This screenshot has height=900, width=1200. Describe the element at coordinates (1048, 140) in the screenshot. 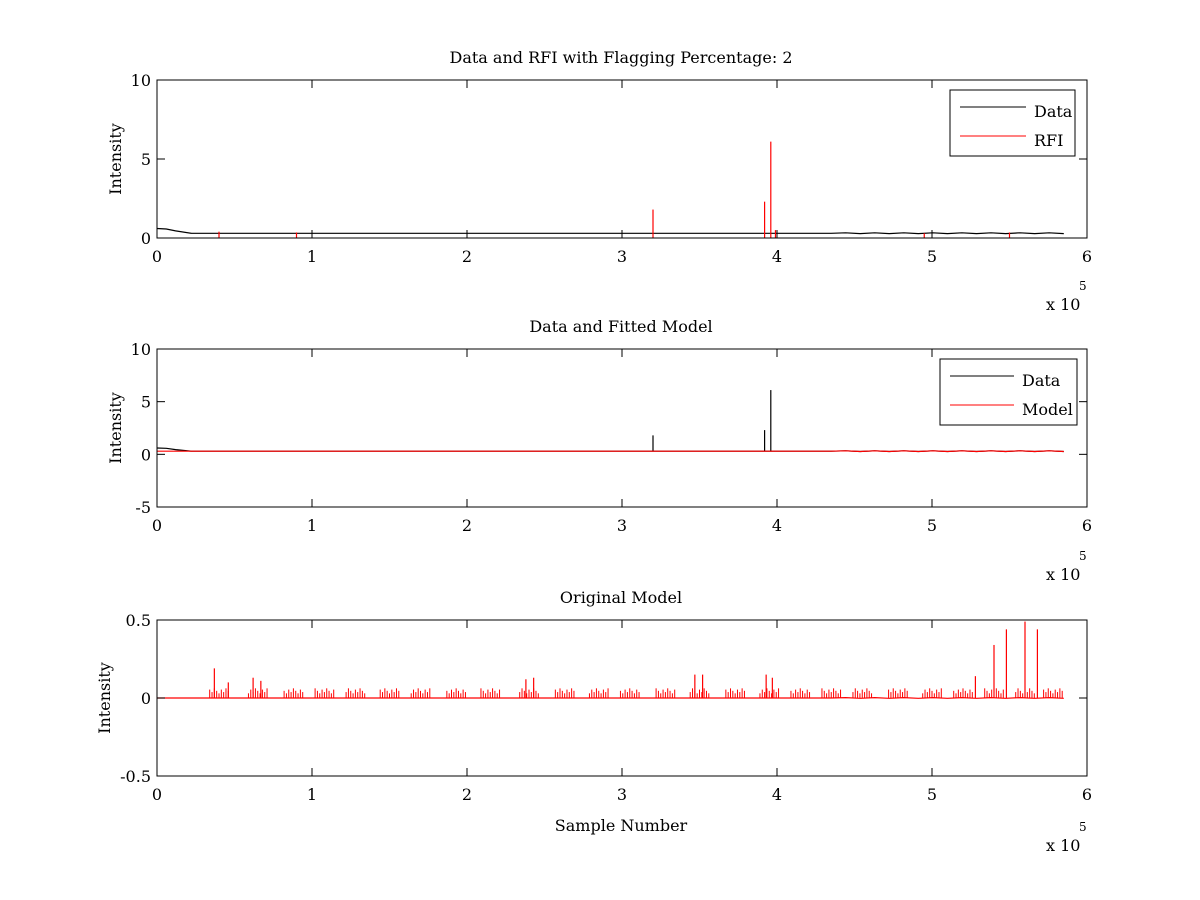

I see `panel-1-legend-label-rfi: RFI` at that location.